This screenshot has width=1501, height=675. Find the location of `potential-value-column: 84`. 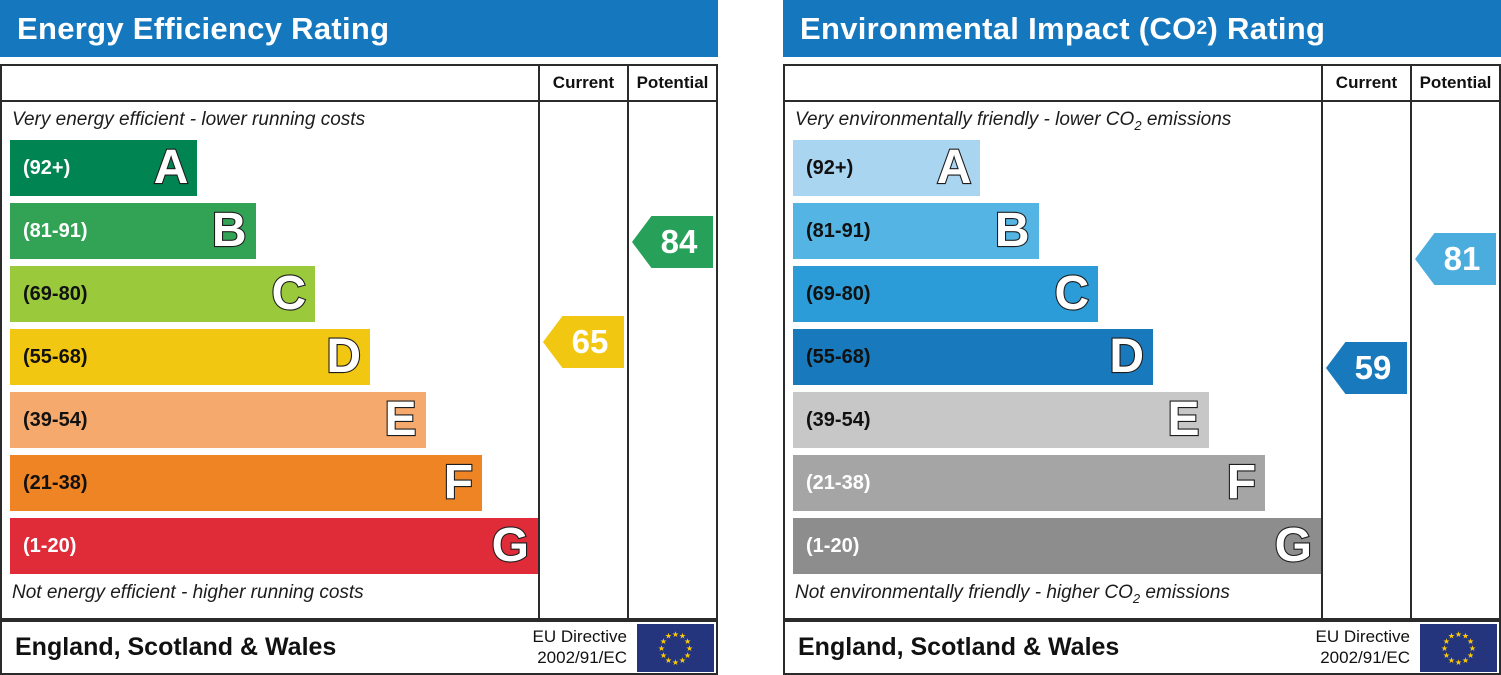

potential-value-column: 84 is located at coordinates (671, 360).